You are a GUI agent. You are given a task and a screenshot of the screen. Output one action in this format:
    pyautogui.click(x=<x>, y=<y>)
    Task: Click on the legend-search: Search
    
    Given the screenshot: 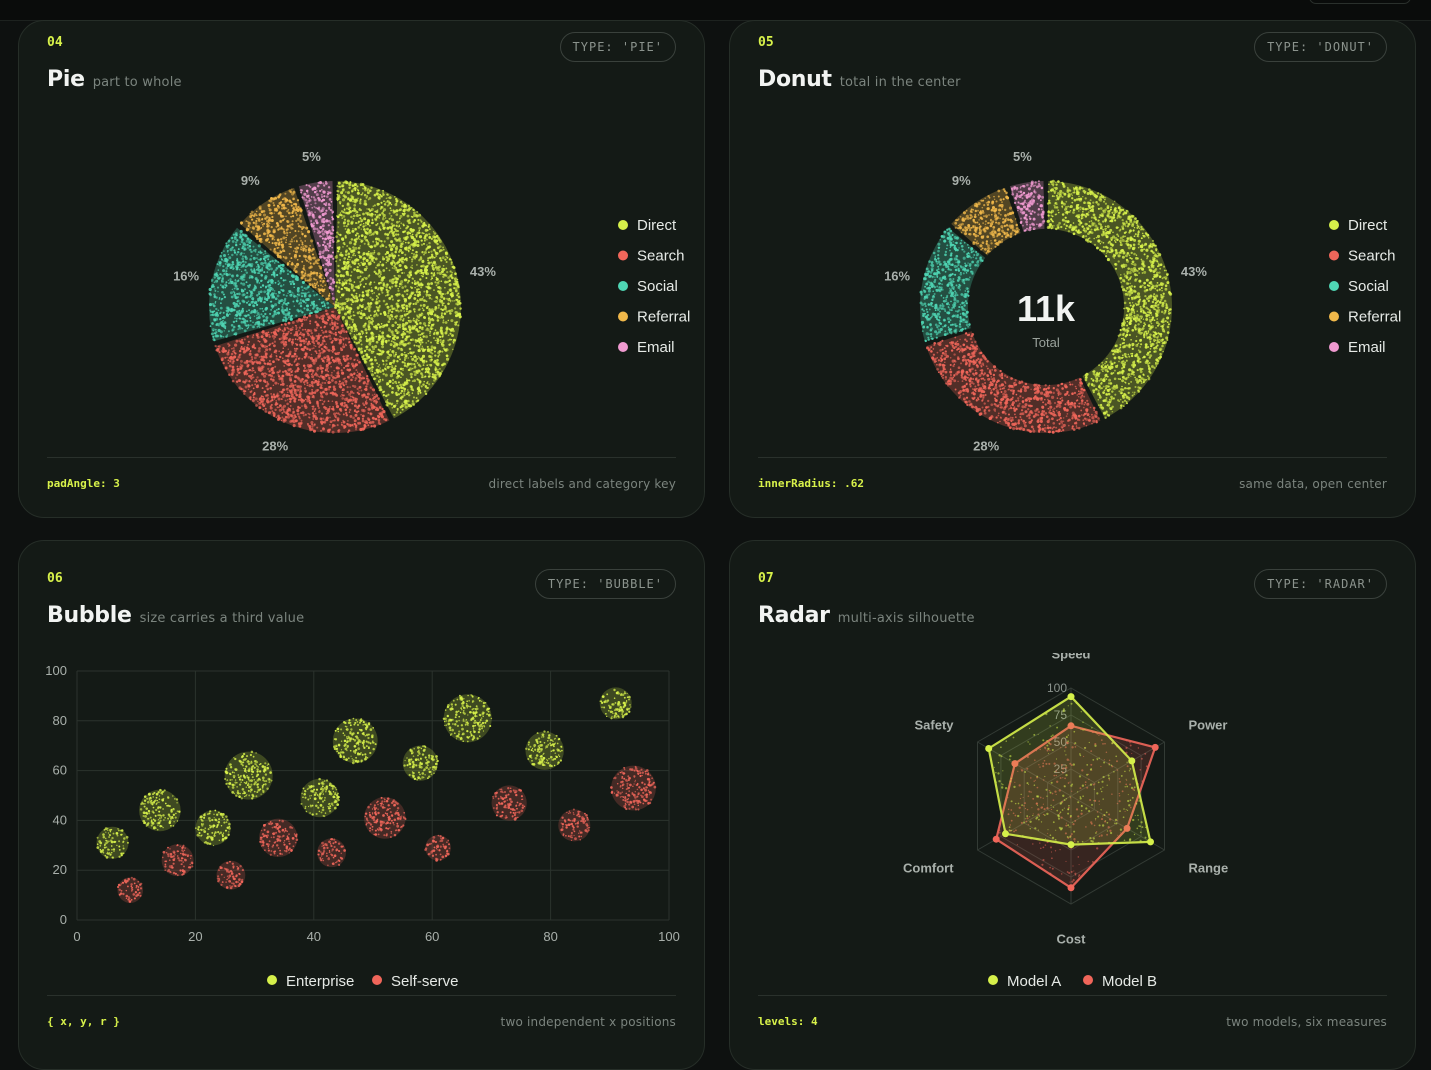 What is the action you would take?
    pyautogui.click(x=651, y=256)
    